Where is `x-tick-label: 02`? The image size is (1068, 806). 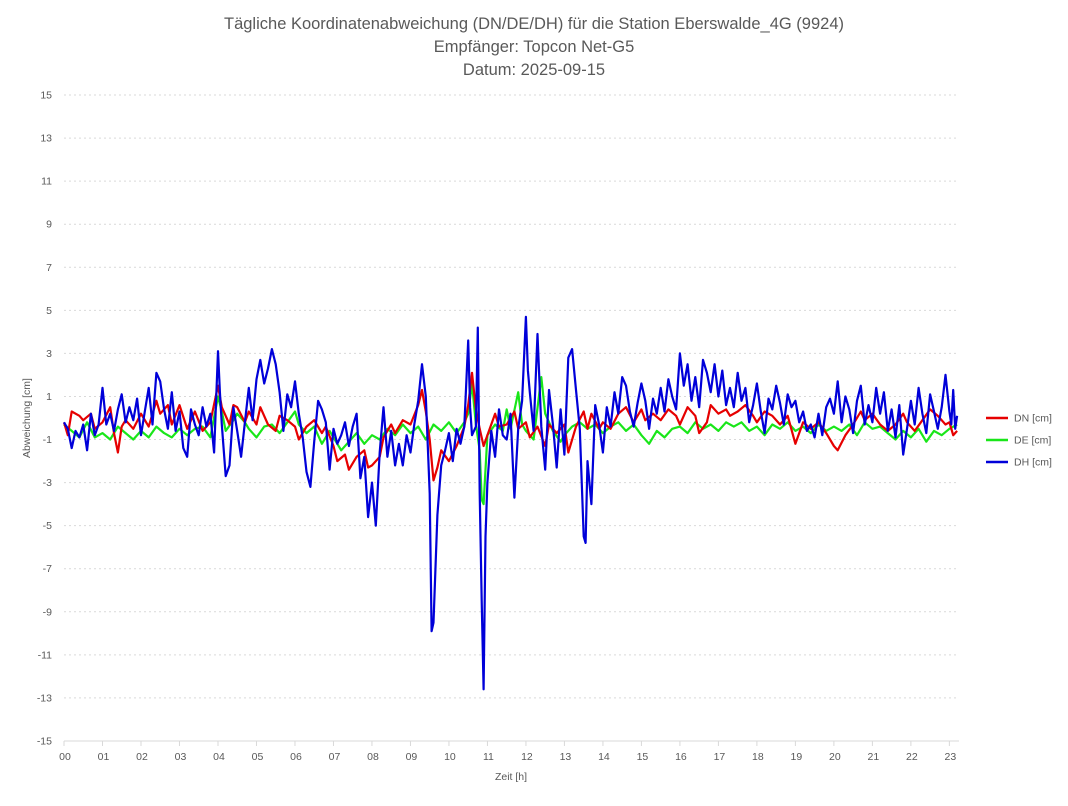
x-tick-label: 02 is located at coordinates (142, 757).